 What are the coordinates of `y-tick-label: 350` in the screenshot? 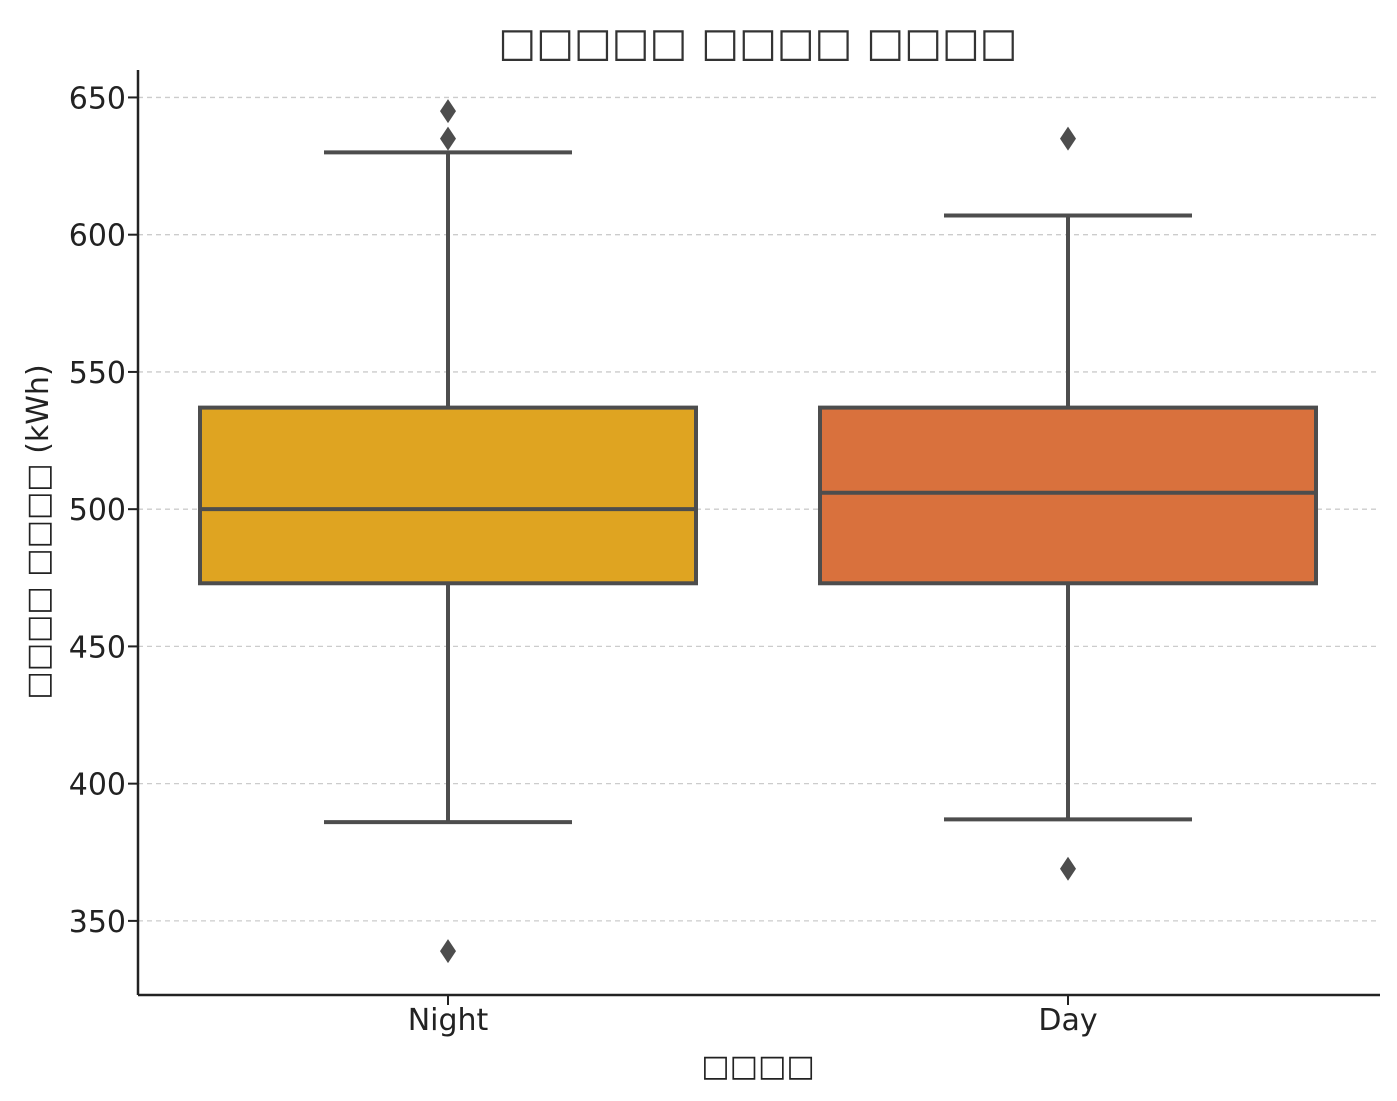 It's located at (97, 922).